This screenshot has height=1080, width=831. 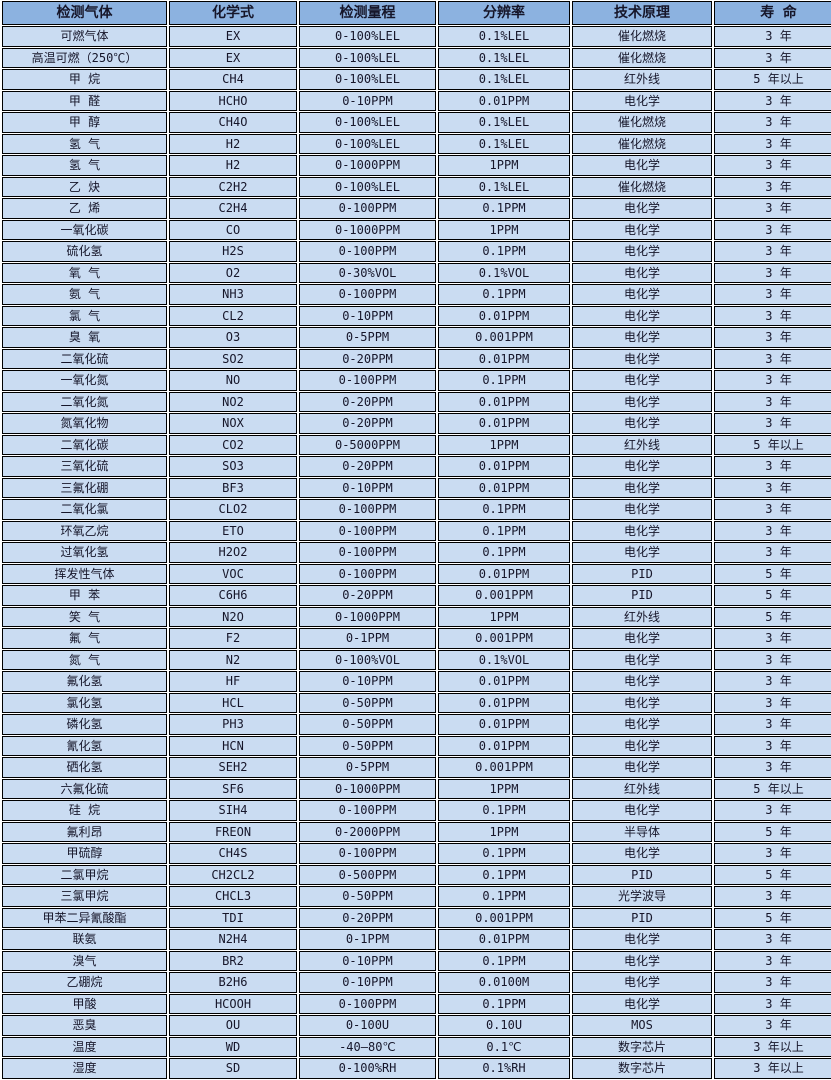 What do you see at coordinates (416, 337) in the screenshot?
I see `table-row: 臭 氧 O3 0-5PPM 0.001PPM 电化学 3 年` at bounding box center [416, 337].